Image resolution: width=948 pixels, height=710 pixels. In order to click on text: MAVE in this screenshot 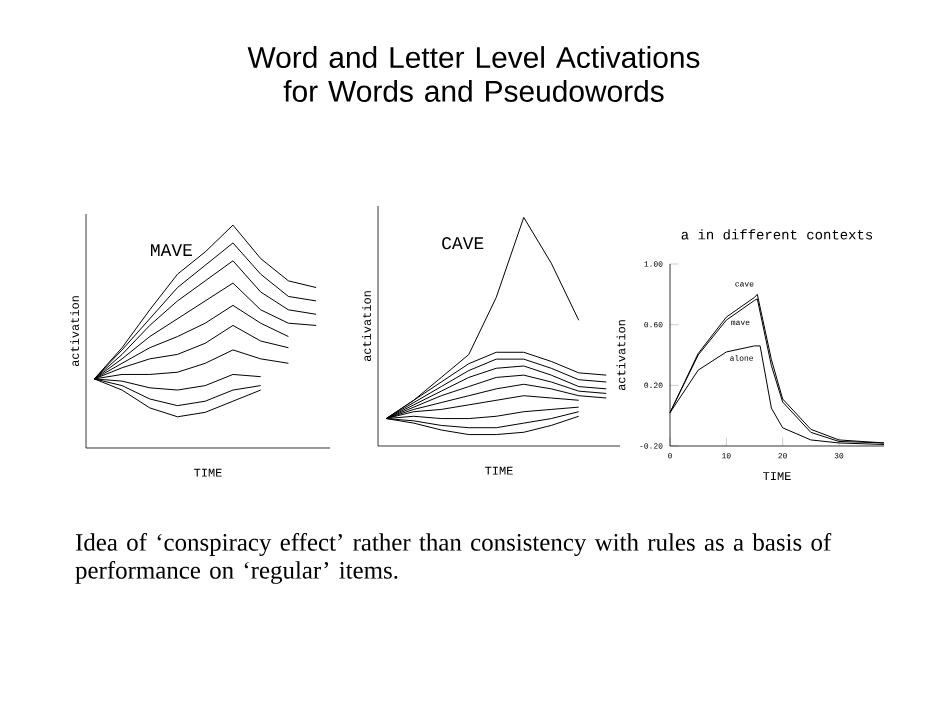, I will do `click(171, 250)`.